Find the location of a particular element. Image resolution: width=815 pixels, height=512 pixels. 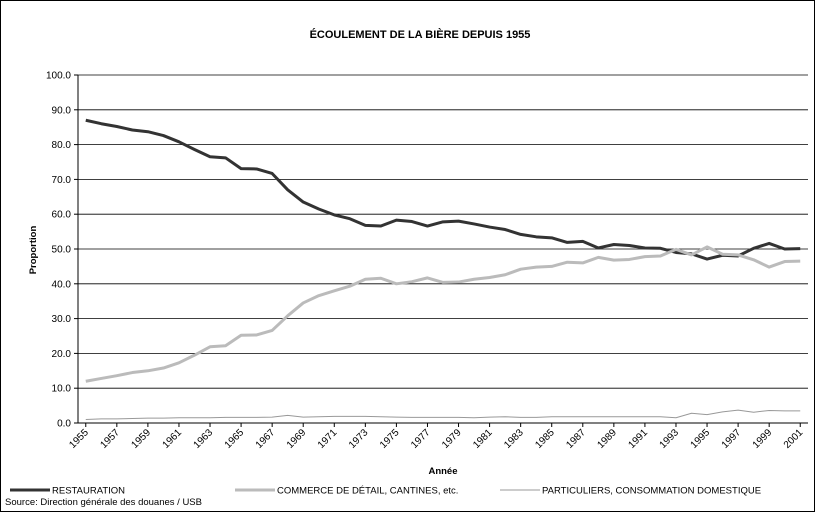

x-axis-title: Année is located at coordinates (442, 471).